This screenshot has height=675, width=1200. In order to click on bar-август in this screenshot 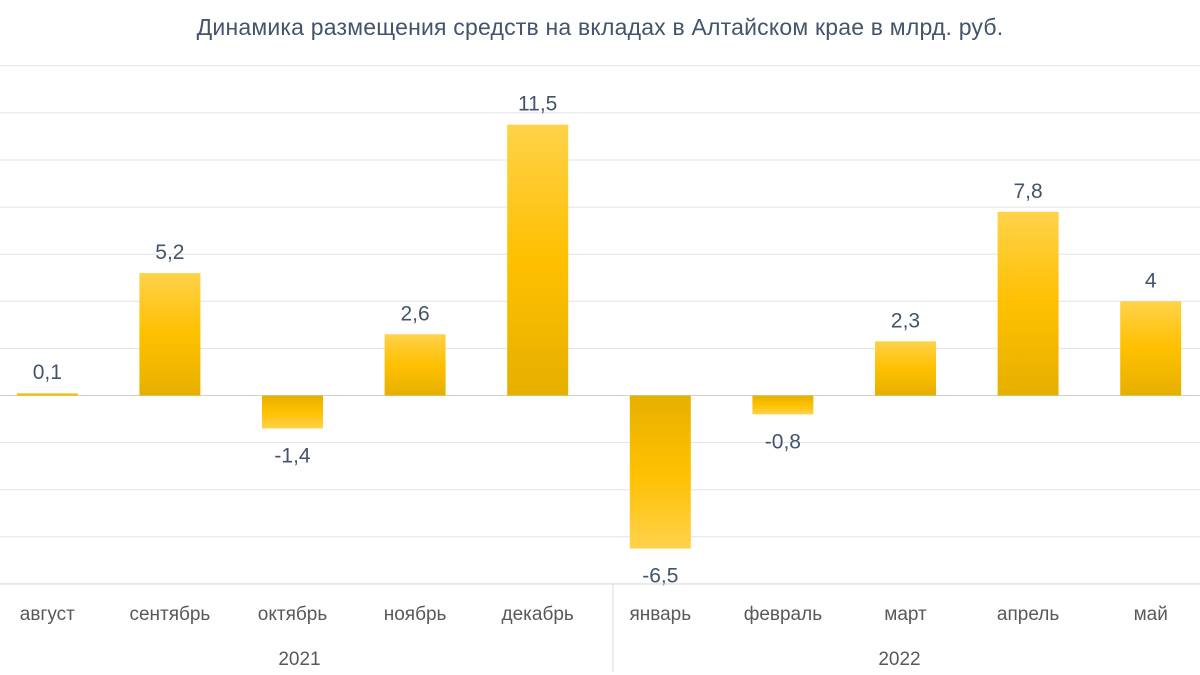, I will do `click(47, 394)`.